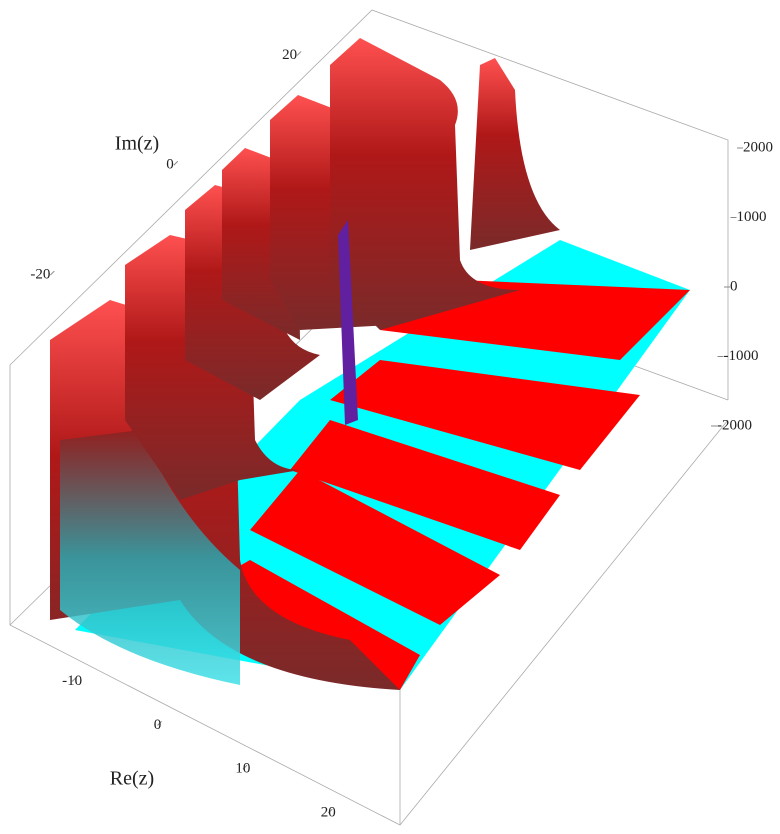  Describe the element at coordinates (40, 275) in the screenshot. I see `y-tick-label: -20` at that location.